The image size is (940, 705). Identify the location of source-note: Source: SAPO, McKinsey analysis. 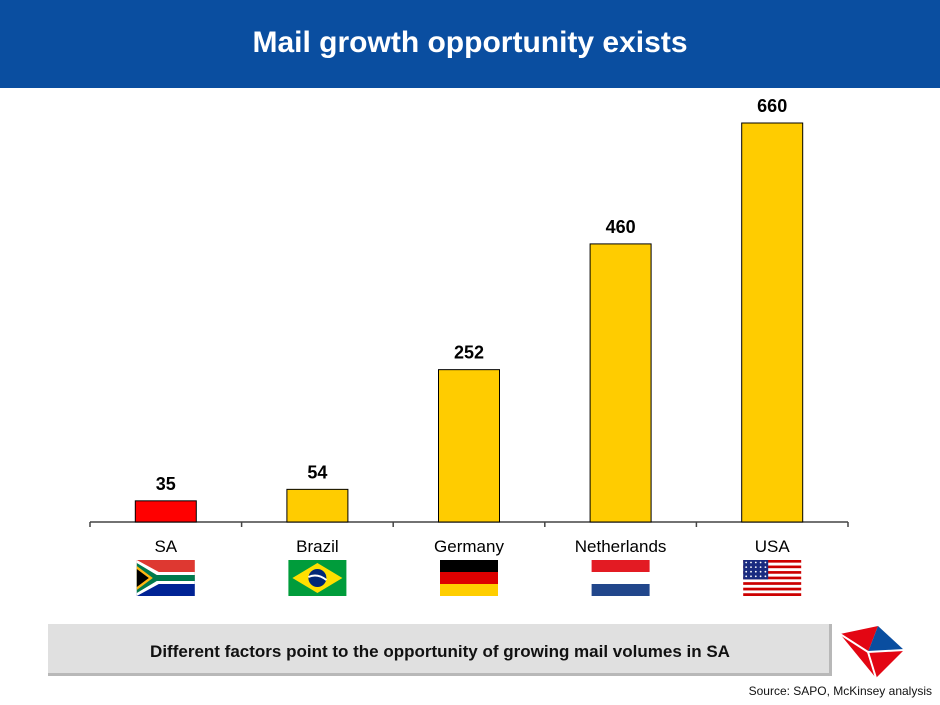
(840, 691).